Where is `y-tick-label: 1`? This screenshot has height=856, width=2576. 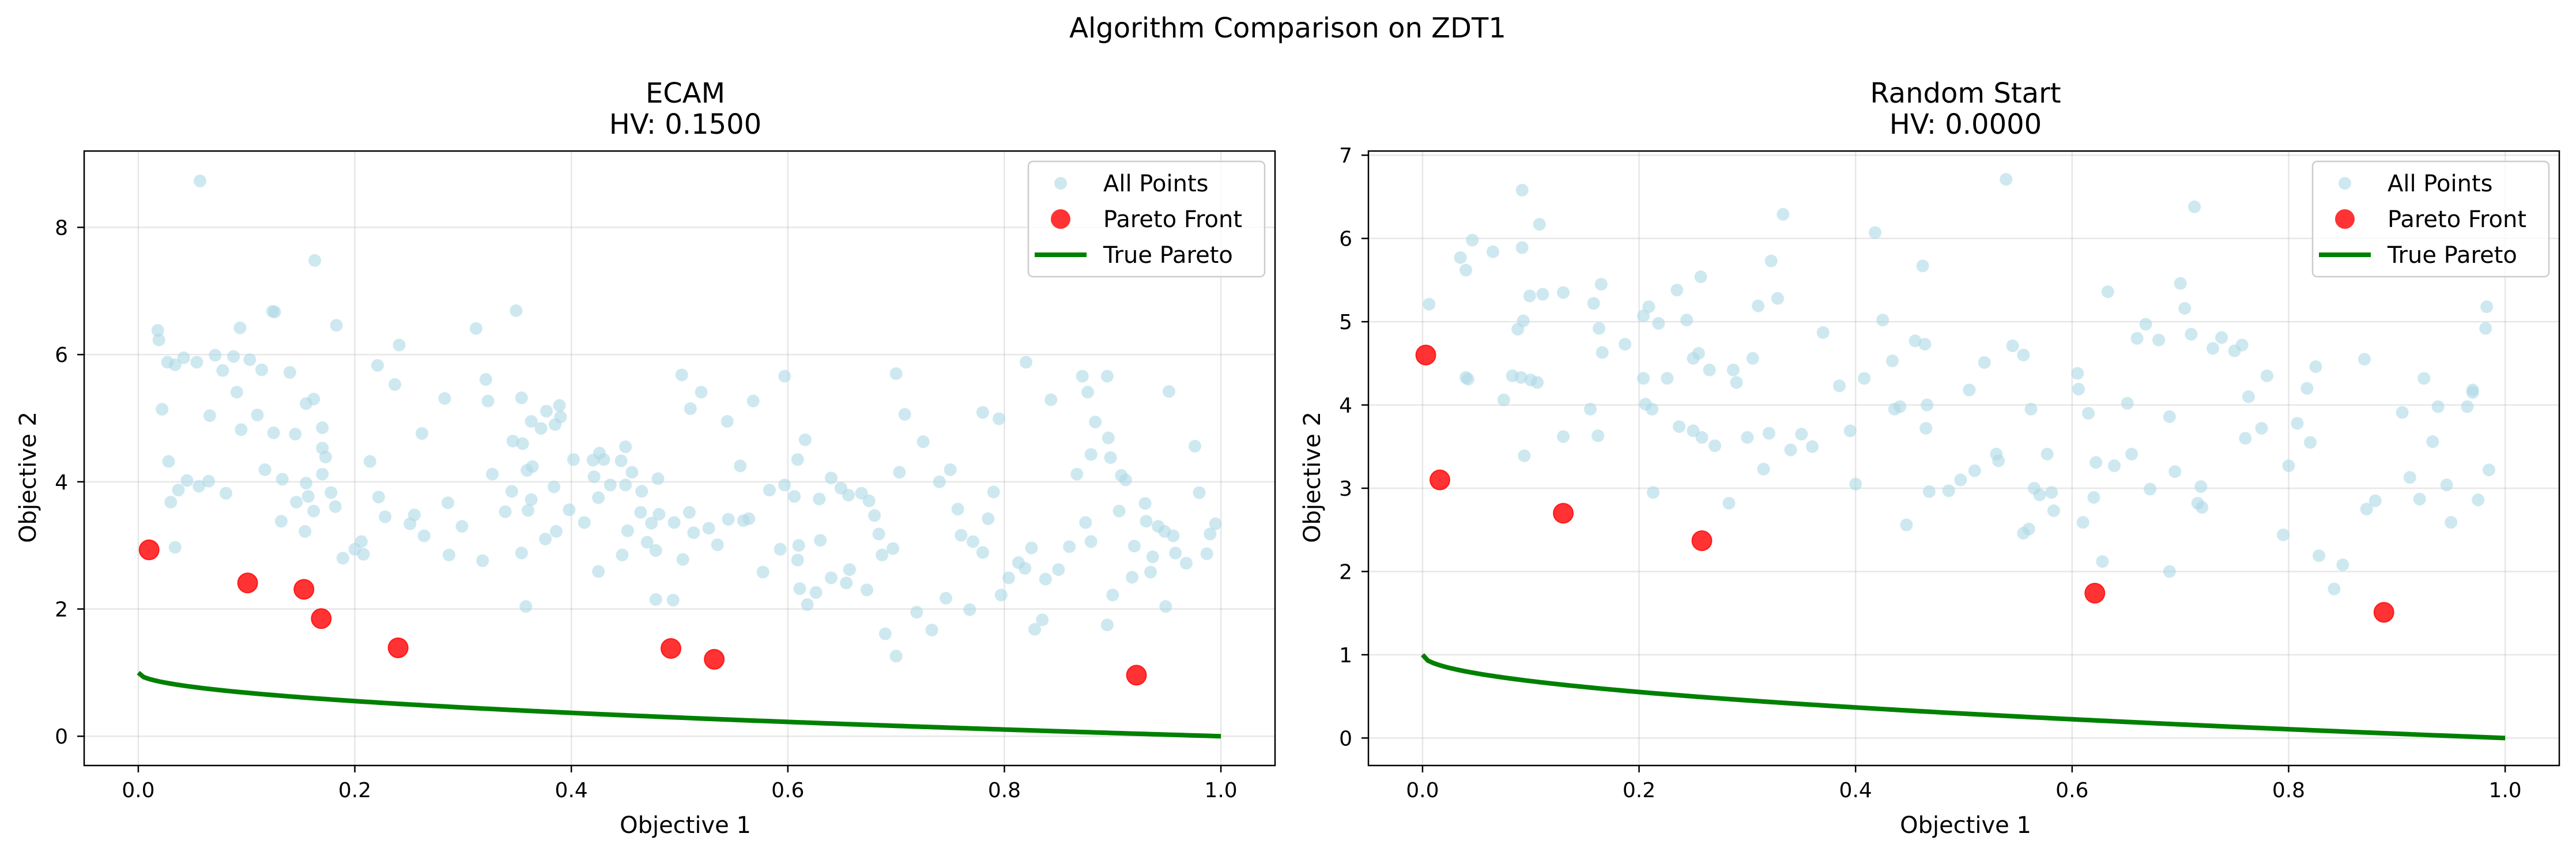 y-tick-label: 1 is located at coordinates (1345, 656).